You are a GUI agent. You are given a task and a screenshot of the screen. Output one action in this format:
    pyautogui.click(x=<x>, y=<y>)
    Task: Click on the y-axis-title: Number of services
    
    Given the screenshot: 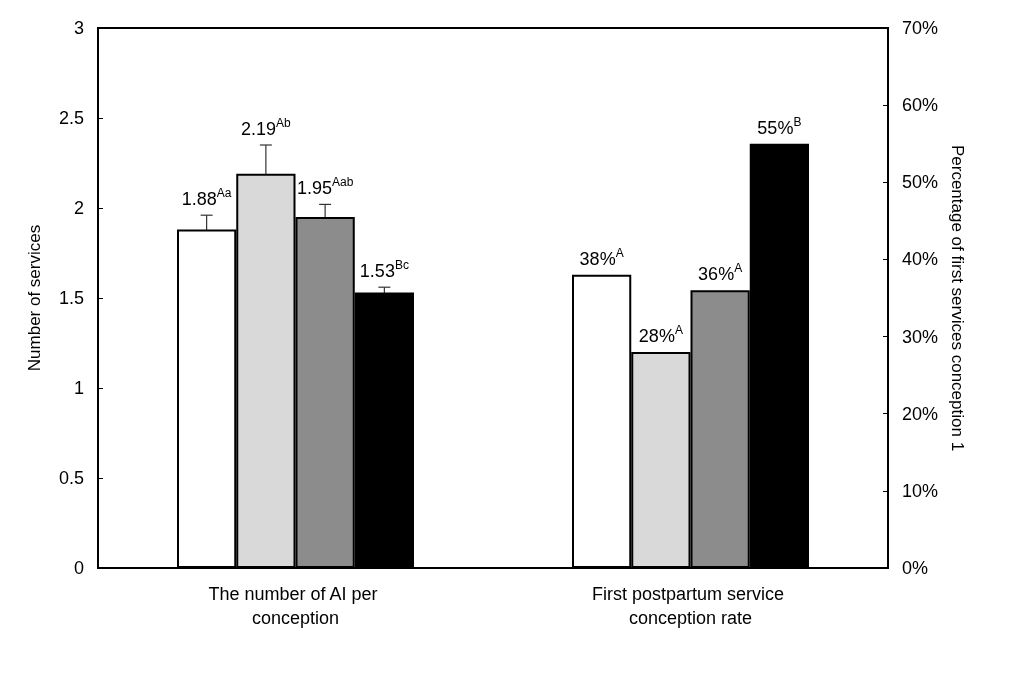 What is the action you would take?
    pyautogui.click(x=34, y=298)
    